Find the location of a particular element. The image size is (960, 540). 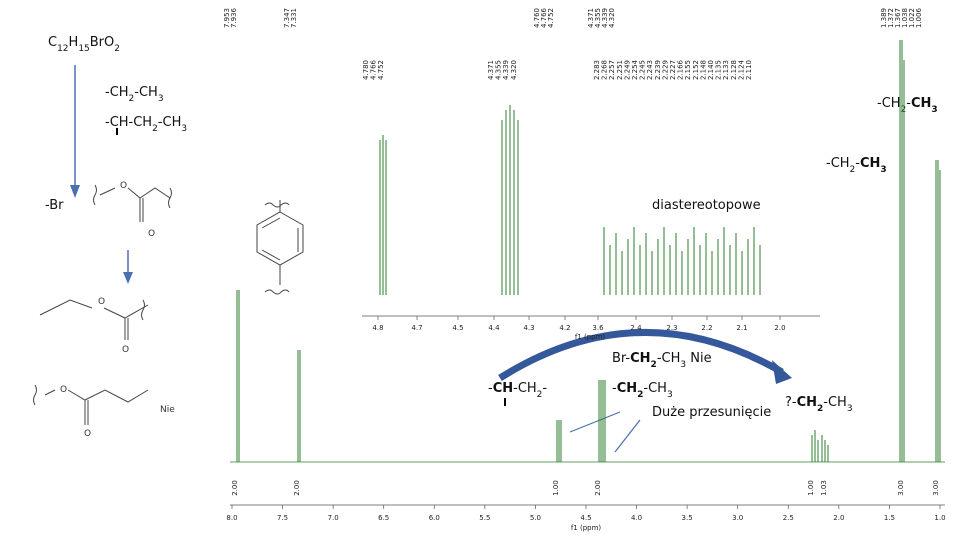

pointers is located at coordinates (605, 432).